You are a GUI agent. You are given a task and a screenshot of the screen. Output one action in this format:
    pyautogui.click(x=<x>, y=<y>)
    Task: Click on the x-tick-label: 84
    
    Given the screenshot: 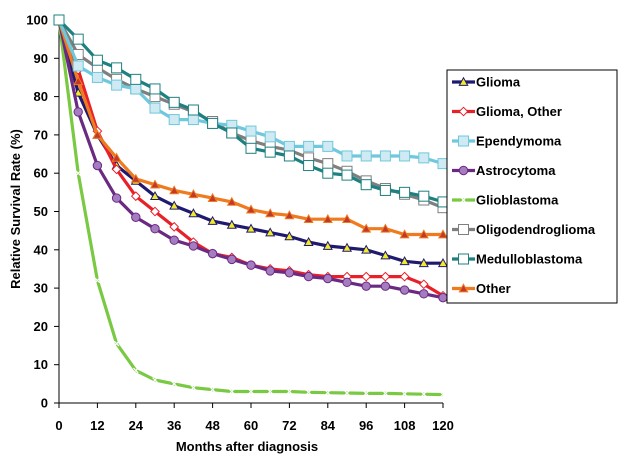 What is the action you would take?
    pyautogui.click(x=328, y=425)
    